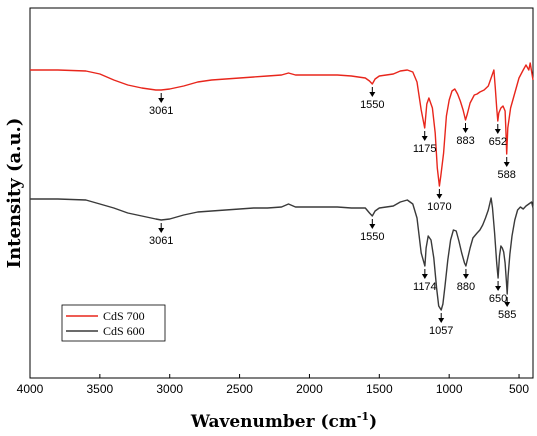 The width and height of the screenshot is (537, 436). Describe the element at coordinates (30, 389) in the screenshot. I see `x-tick-label: 4000` at that location.